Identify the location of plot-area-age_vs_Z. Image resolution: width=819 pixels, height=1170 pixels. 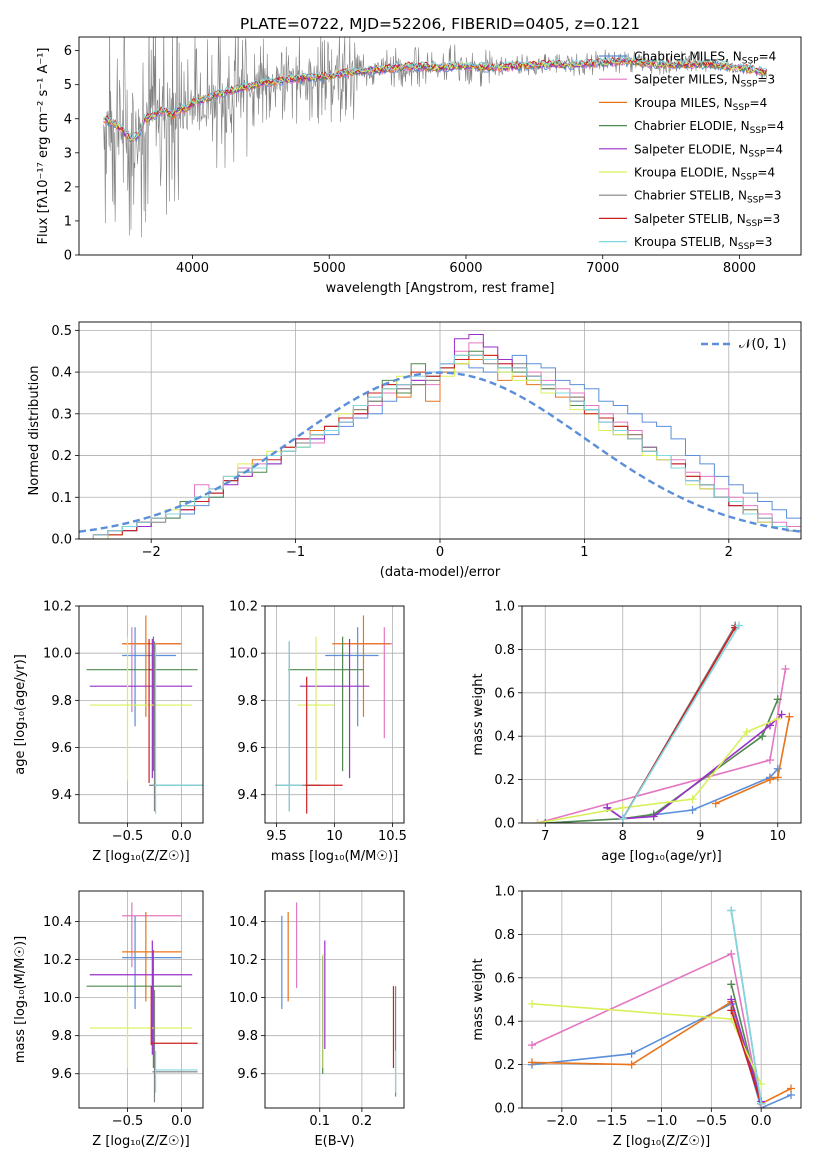
(144, 714).